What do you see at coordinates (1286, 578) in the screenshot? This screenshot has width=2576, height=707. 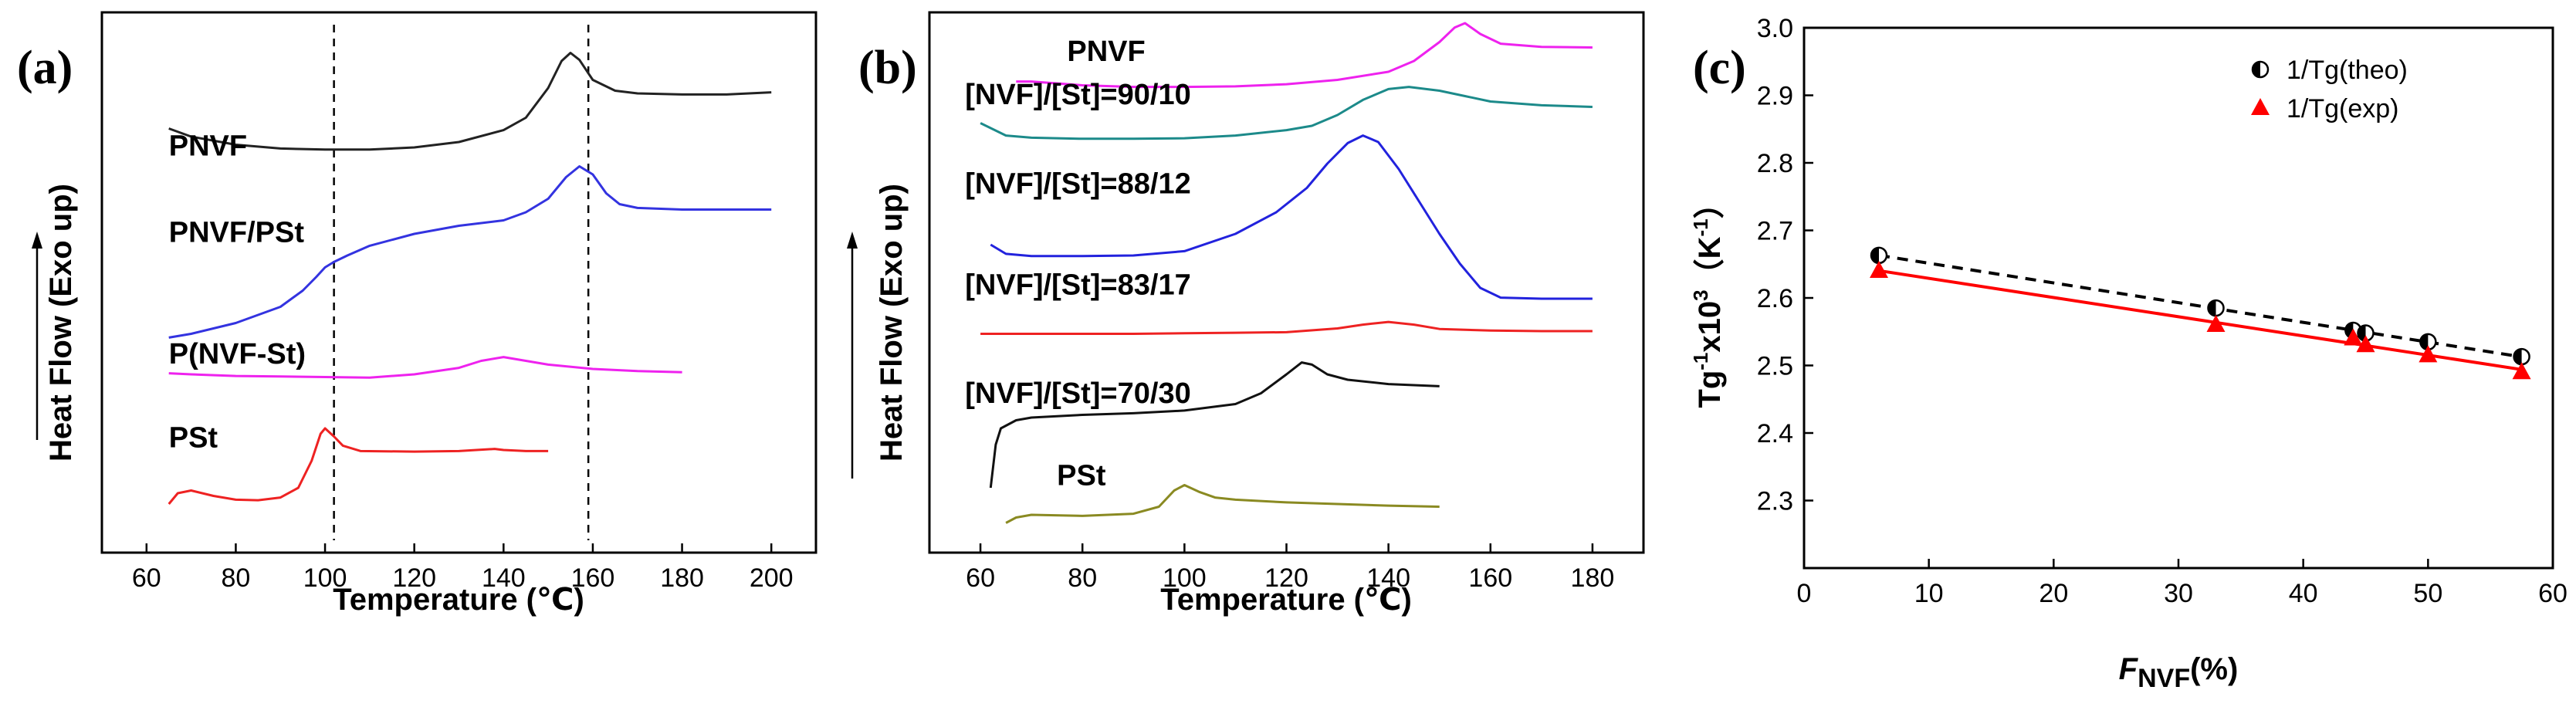 I see `panel-b-x-tick-label: 120` at bounding box center [1286, 578].